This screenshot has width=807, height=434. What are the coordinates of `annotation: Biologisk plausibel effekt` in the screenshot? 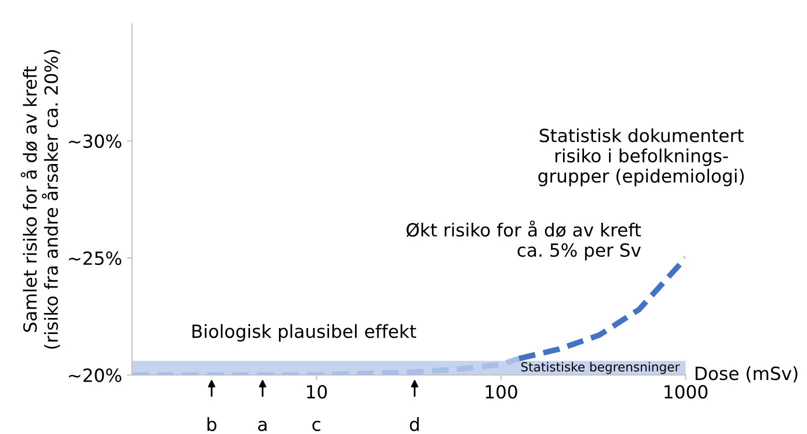 It's located at (304, 333).